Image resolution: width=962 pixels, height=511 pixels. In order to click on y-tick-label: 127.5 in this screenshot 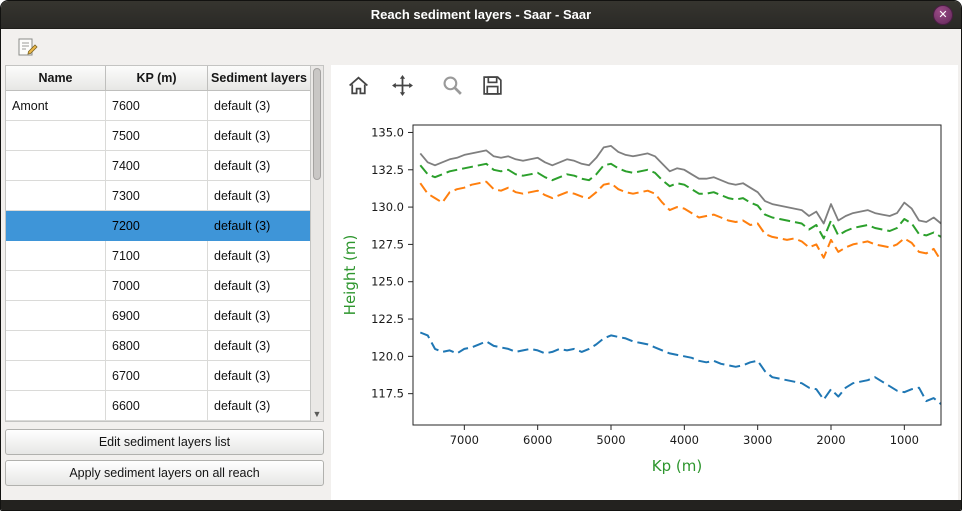, I will do `click(387, 244)`.